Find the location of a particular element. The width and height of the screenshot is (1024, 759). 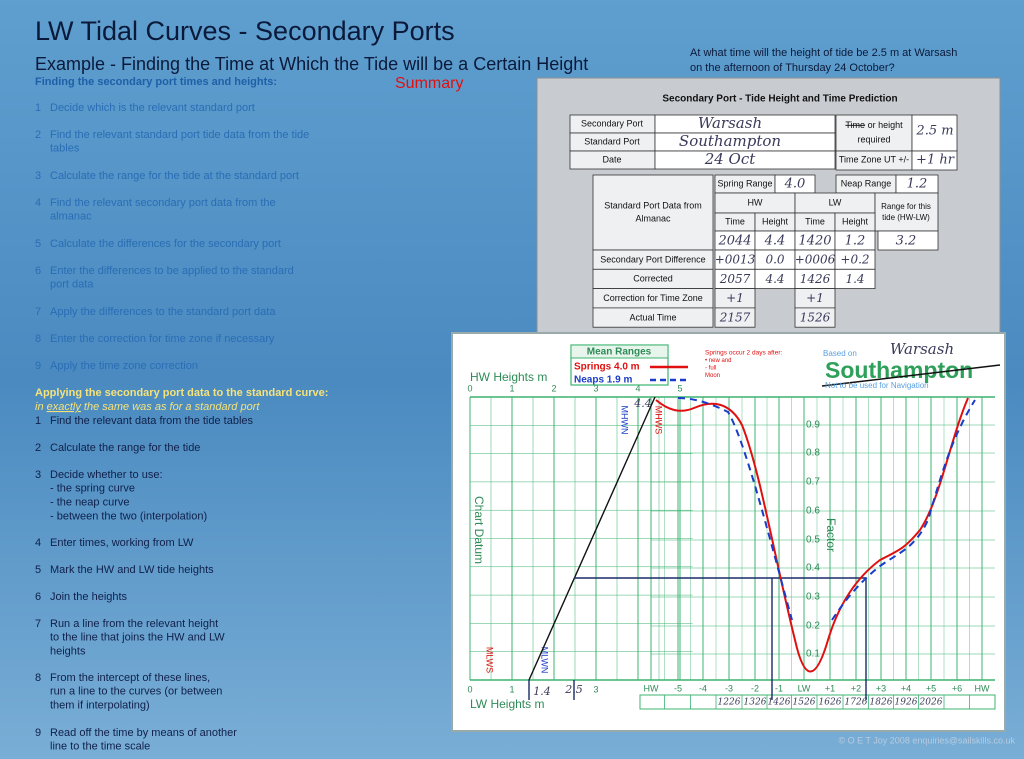

factor-label: 0.4 is located at coordinates (813, 568).